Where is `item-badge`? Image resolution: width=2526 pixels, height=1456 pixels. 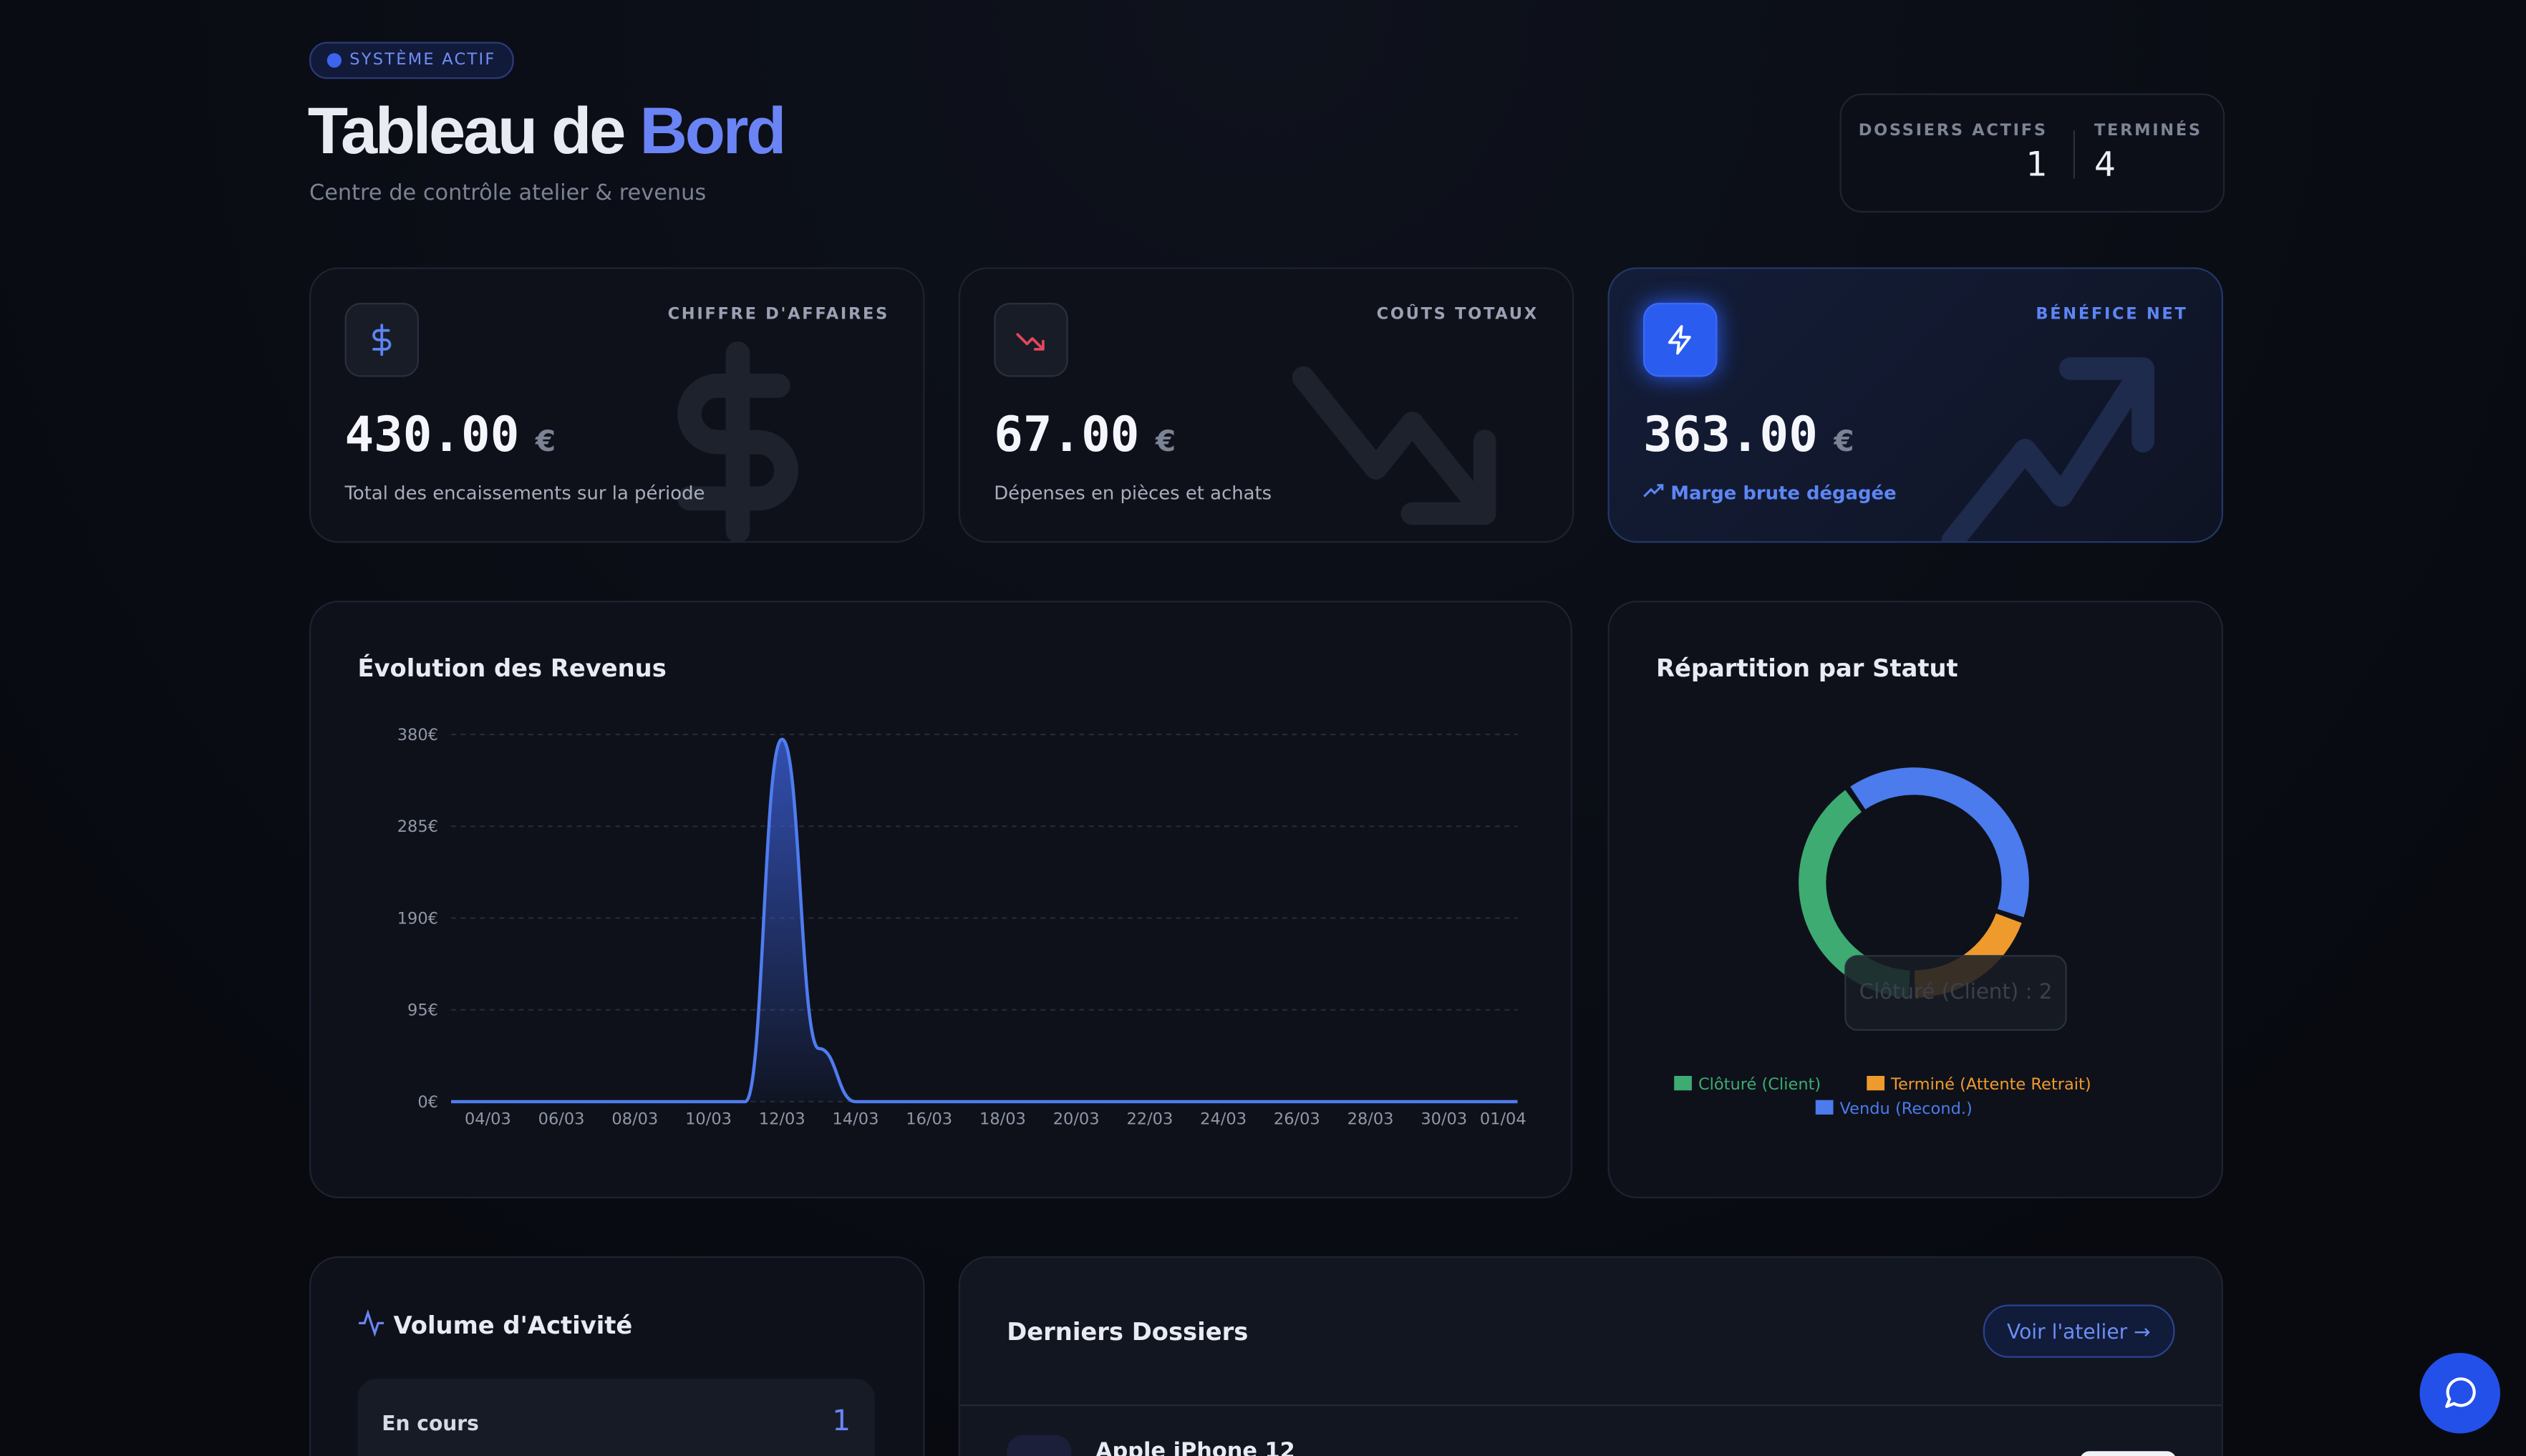
item-badge is located at coordinates (2128, 1453).